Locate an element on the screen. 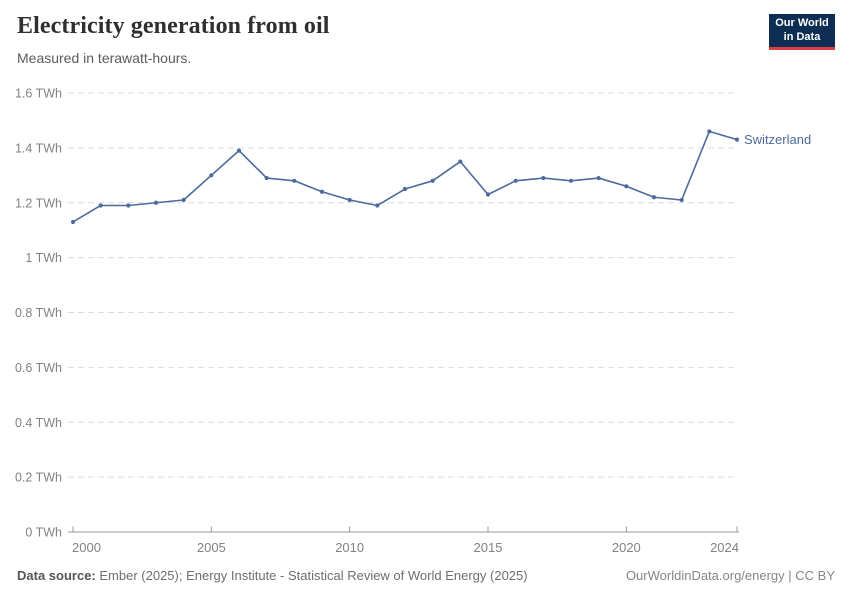 The height and width of the screenshot is (600, 850). y-tick-label: 1.4 TWh is located at coordinates (38, 148).